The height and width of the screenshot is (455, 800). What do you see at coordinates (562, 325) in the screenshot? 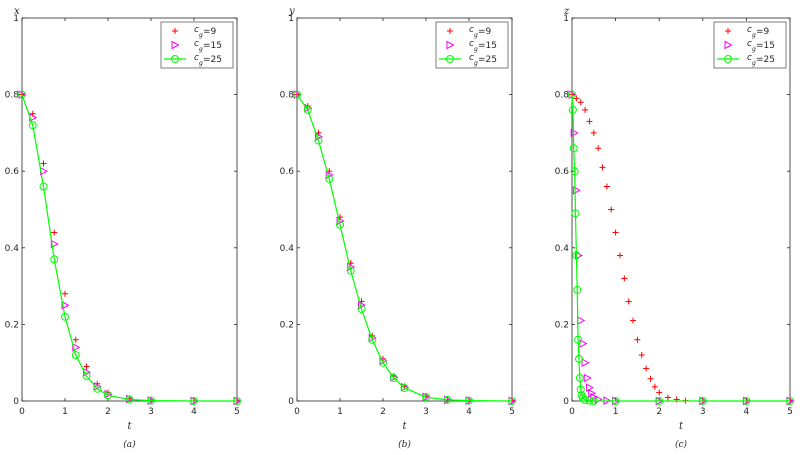
I see `y-tick-label: 0.2` at bounding box center [562, 325].